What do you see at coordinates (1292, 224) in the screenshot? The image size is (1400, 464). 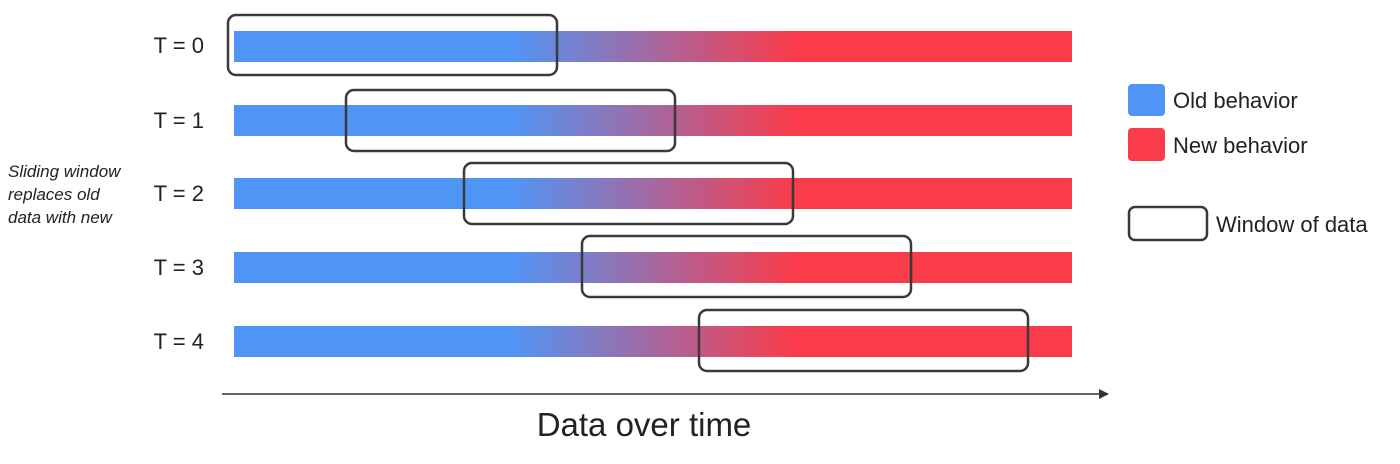 I see `legend-label-window: Window of data` at bounding box center [1292, 224].